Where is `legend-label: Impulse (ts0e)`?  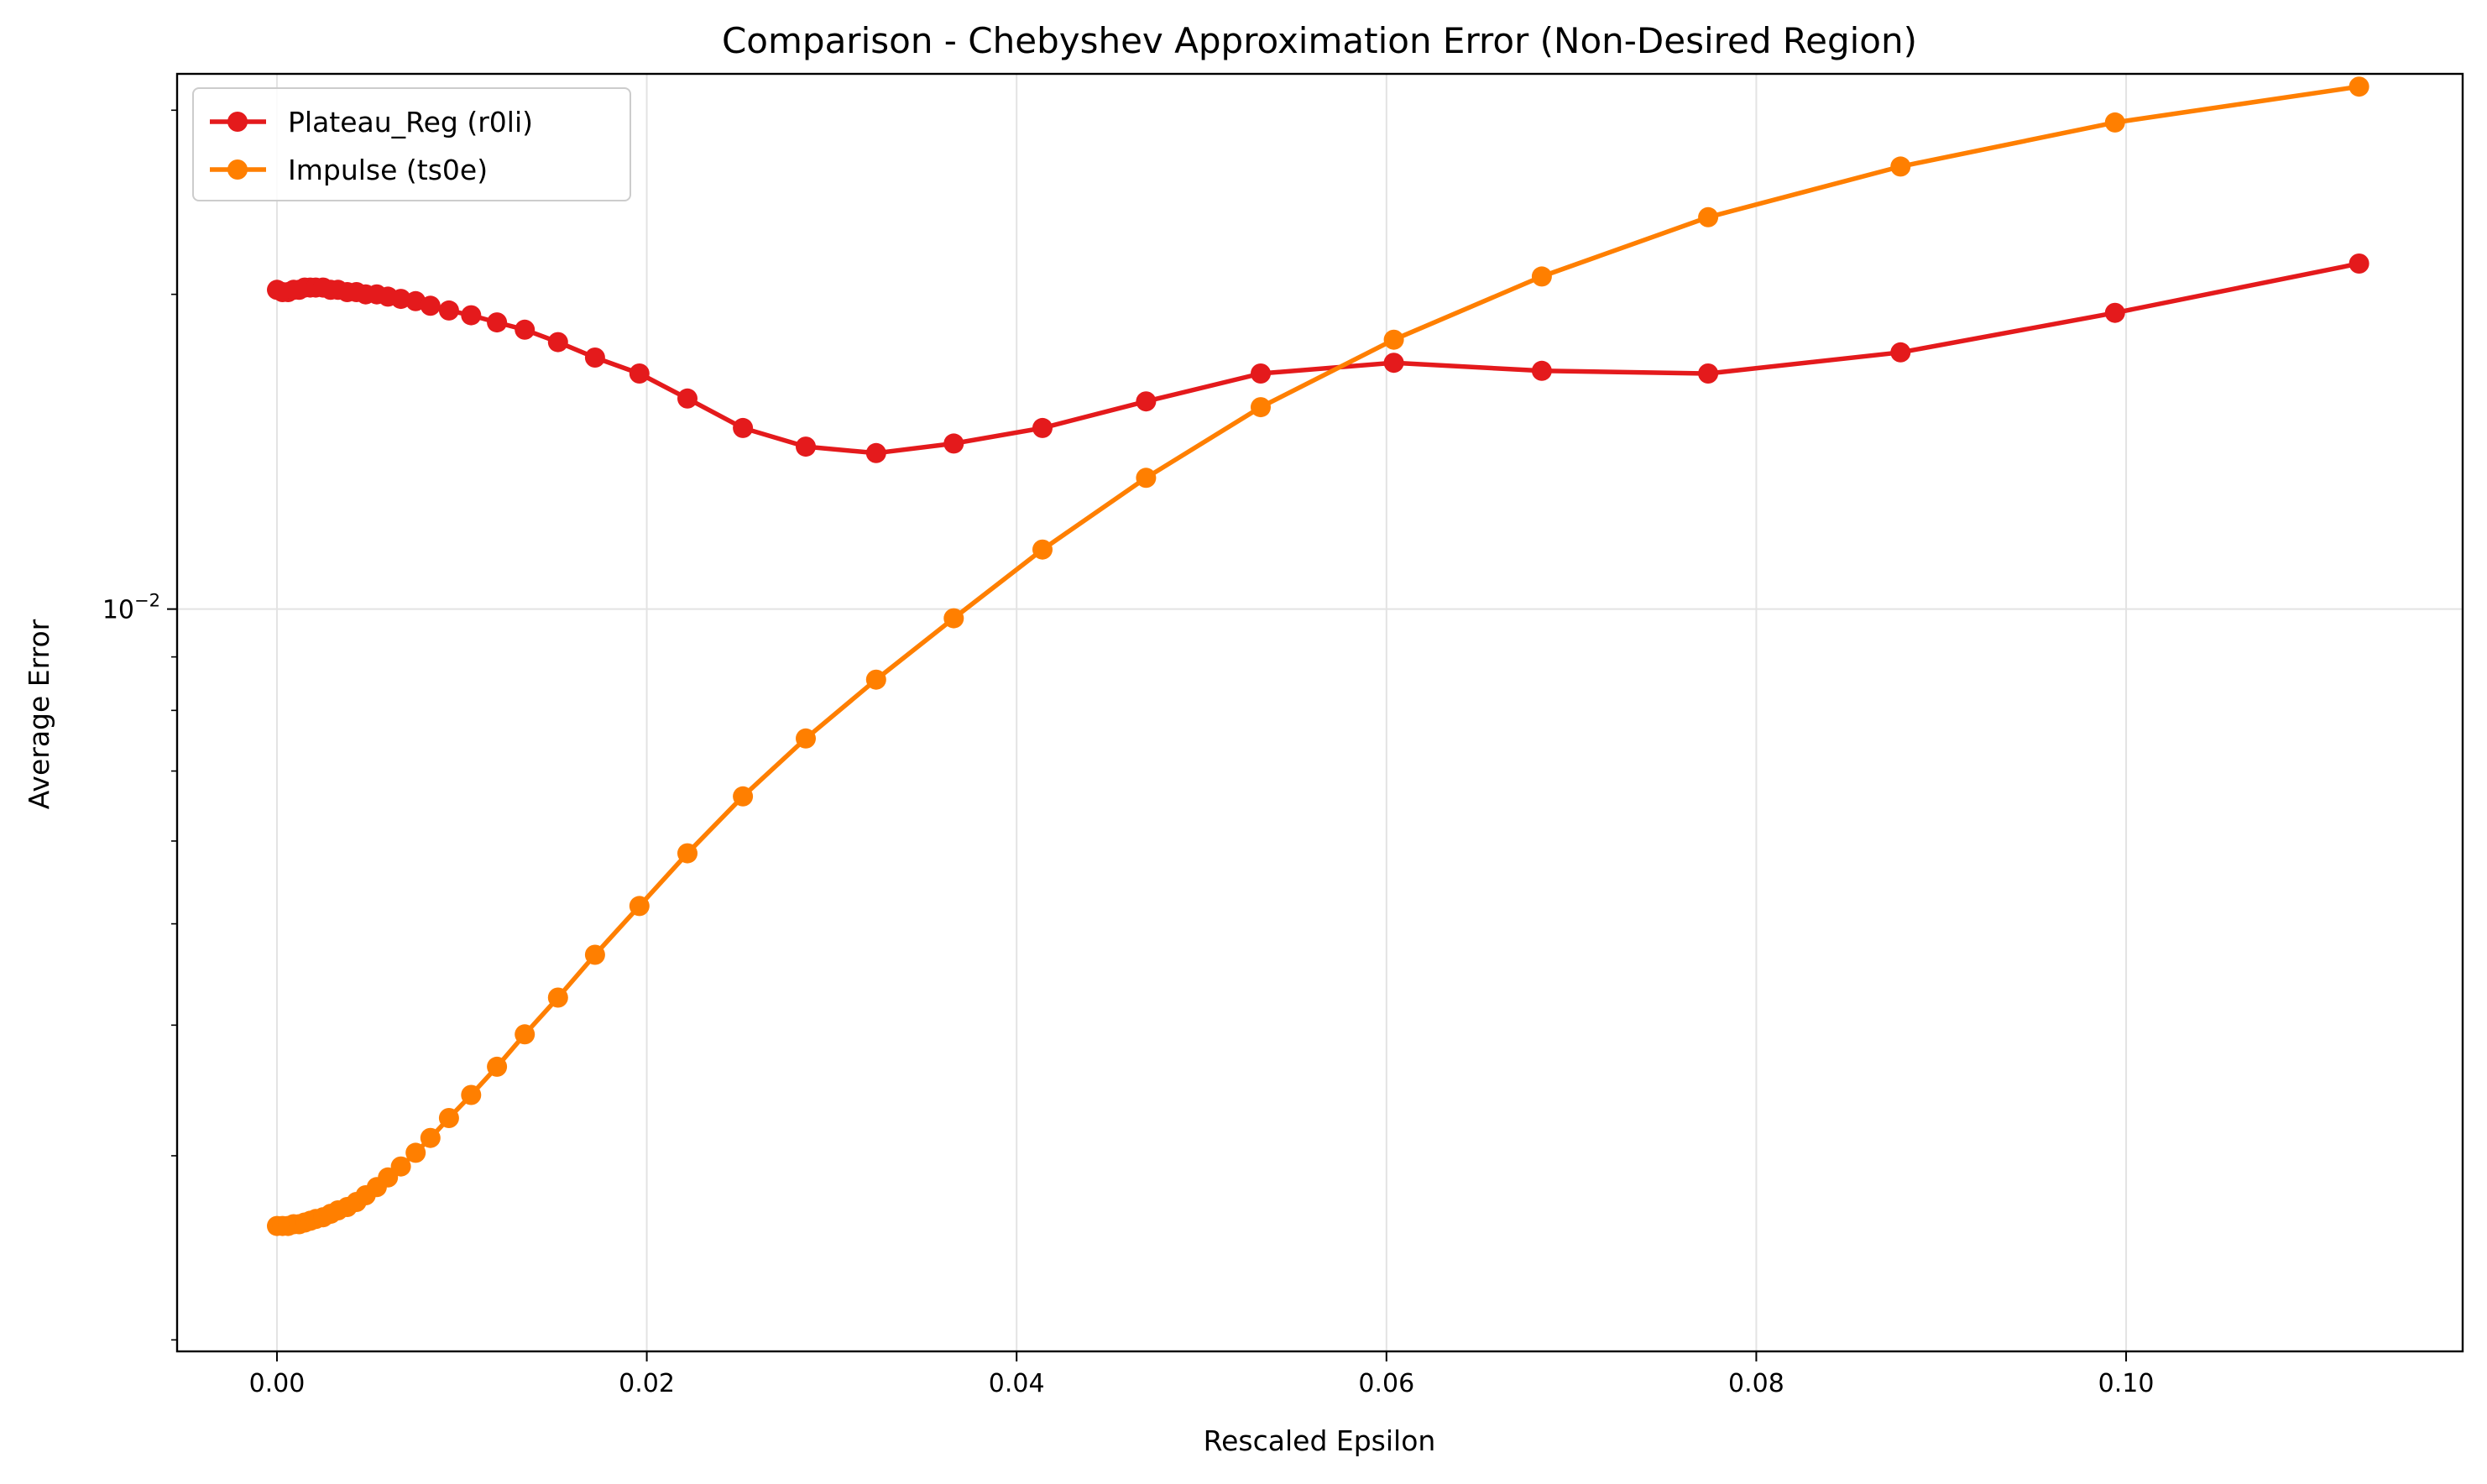 legend-label: Impulse (ts0e) is located at coordinates (388, 170).